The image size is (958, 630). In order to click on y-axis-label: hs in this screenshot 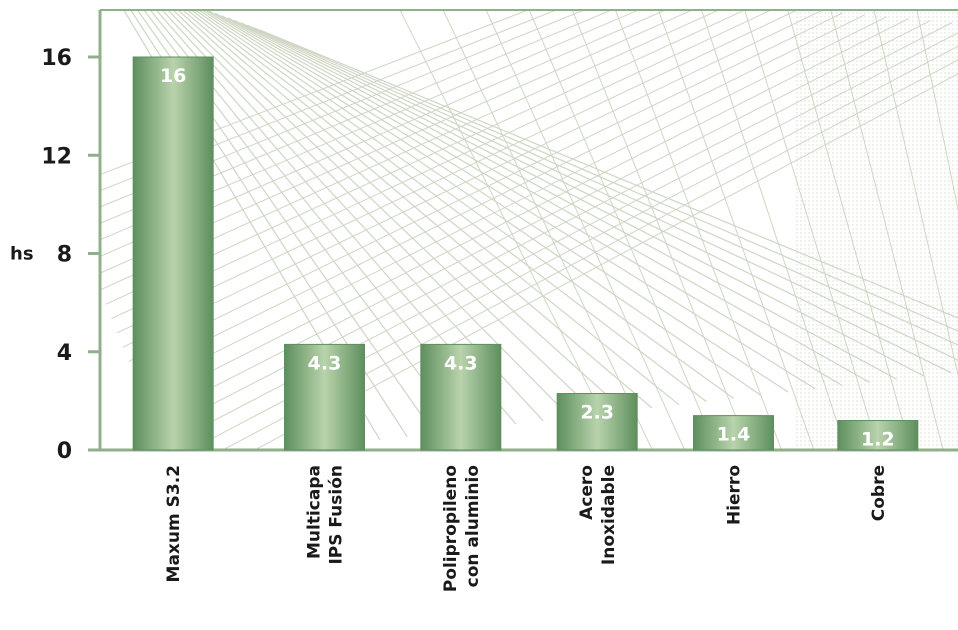, I will do `click(22, 254)`.